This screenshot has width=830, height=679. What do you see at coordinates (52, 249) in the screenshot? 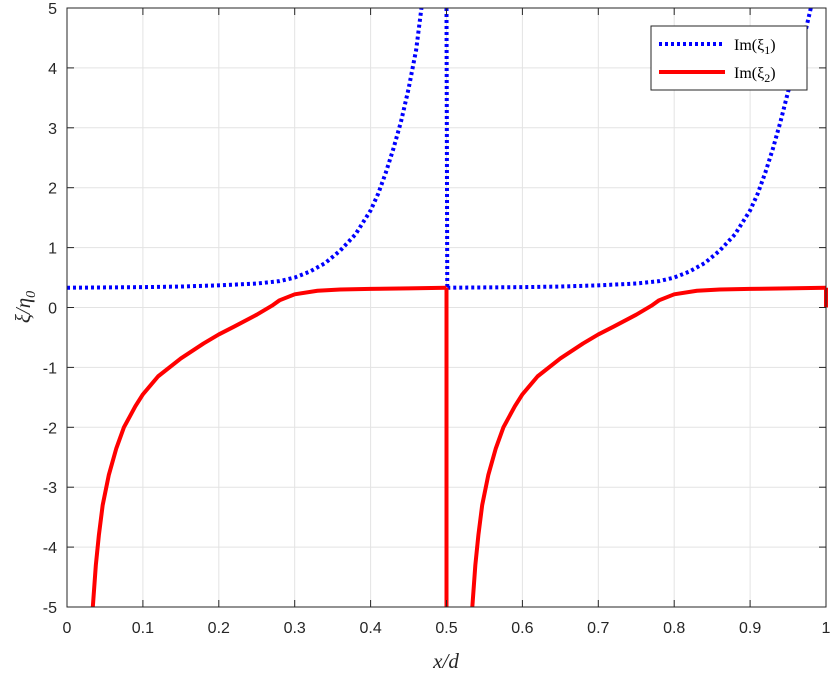
I see `y-tick-label: 1` at bounding box center [52, 249].